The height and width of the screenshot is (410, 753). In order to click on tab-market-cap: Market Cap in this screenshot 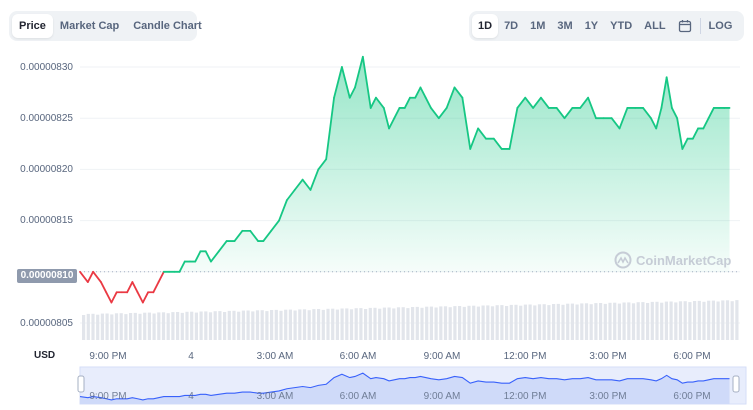, I will do `click(89, 26)`.